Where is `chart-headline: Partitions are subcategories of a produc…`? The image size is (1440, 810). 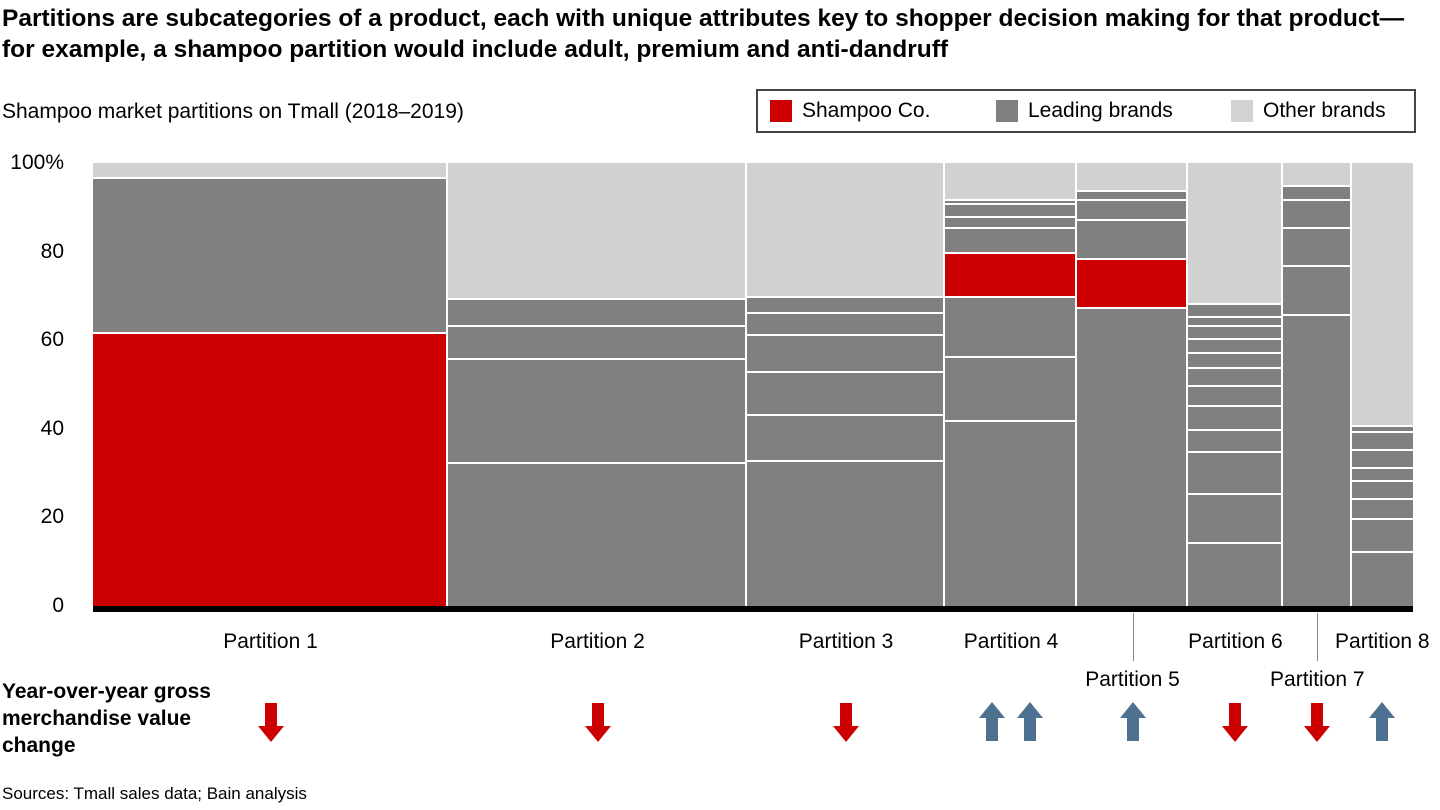 chart-headline: Partitions are subcategories of a produc… is located at coordinates (703, 34).